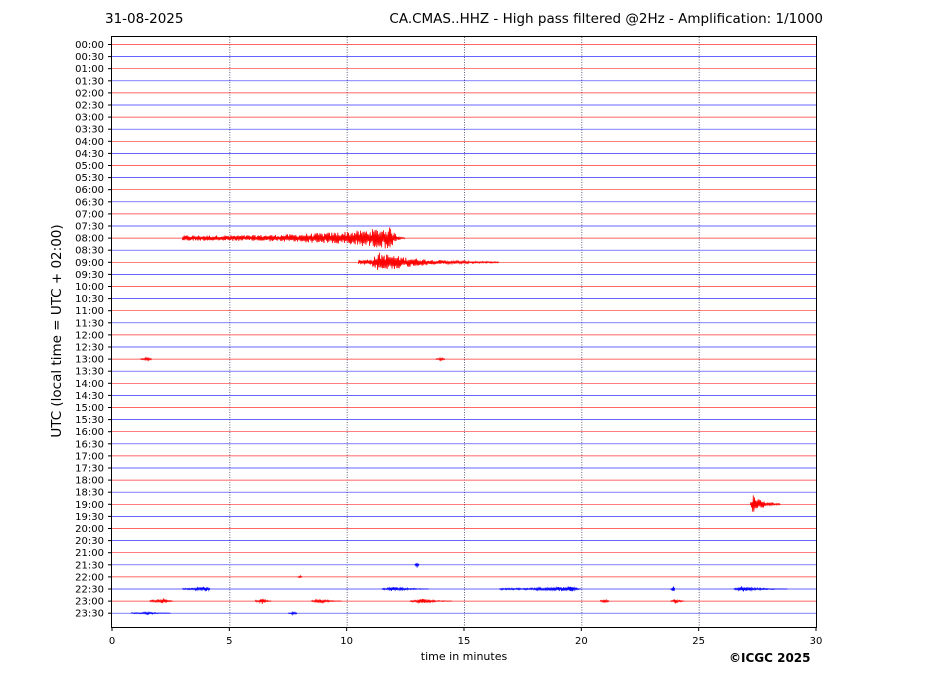 The height and width of the screenshot is (696, 927). Describe the element at coordinates (89, 311) in the screenshot. I see `y-tick-label: 11:00` at that location.